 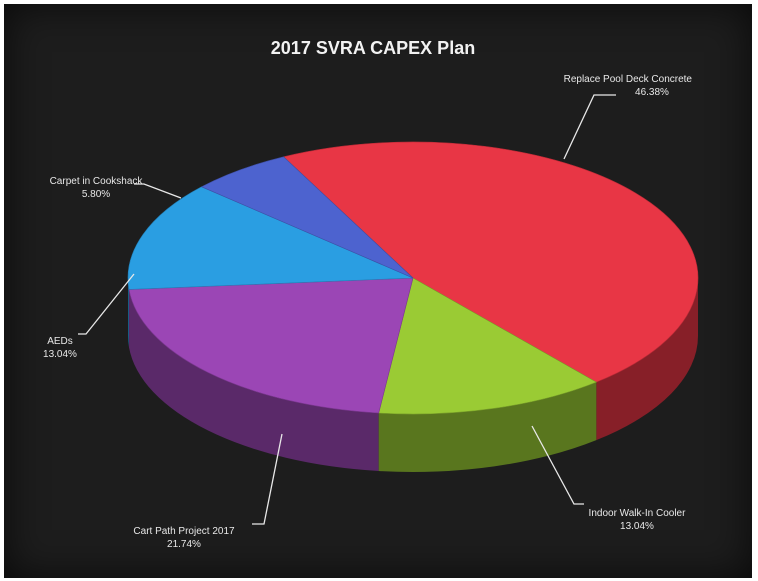 What do you see at coordinates (184, 531) in the screenshot?
I see `slice-label-2: Cart Path Project 2017` at bounding box center [184, 531].